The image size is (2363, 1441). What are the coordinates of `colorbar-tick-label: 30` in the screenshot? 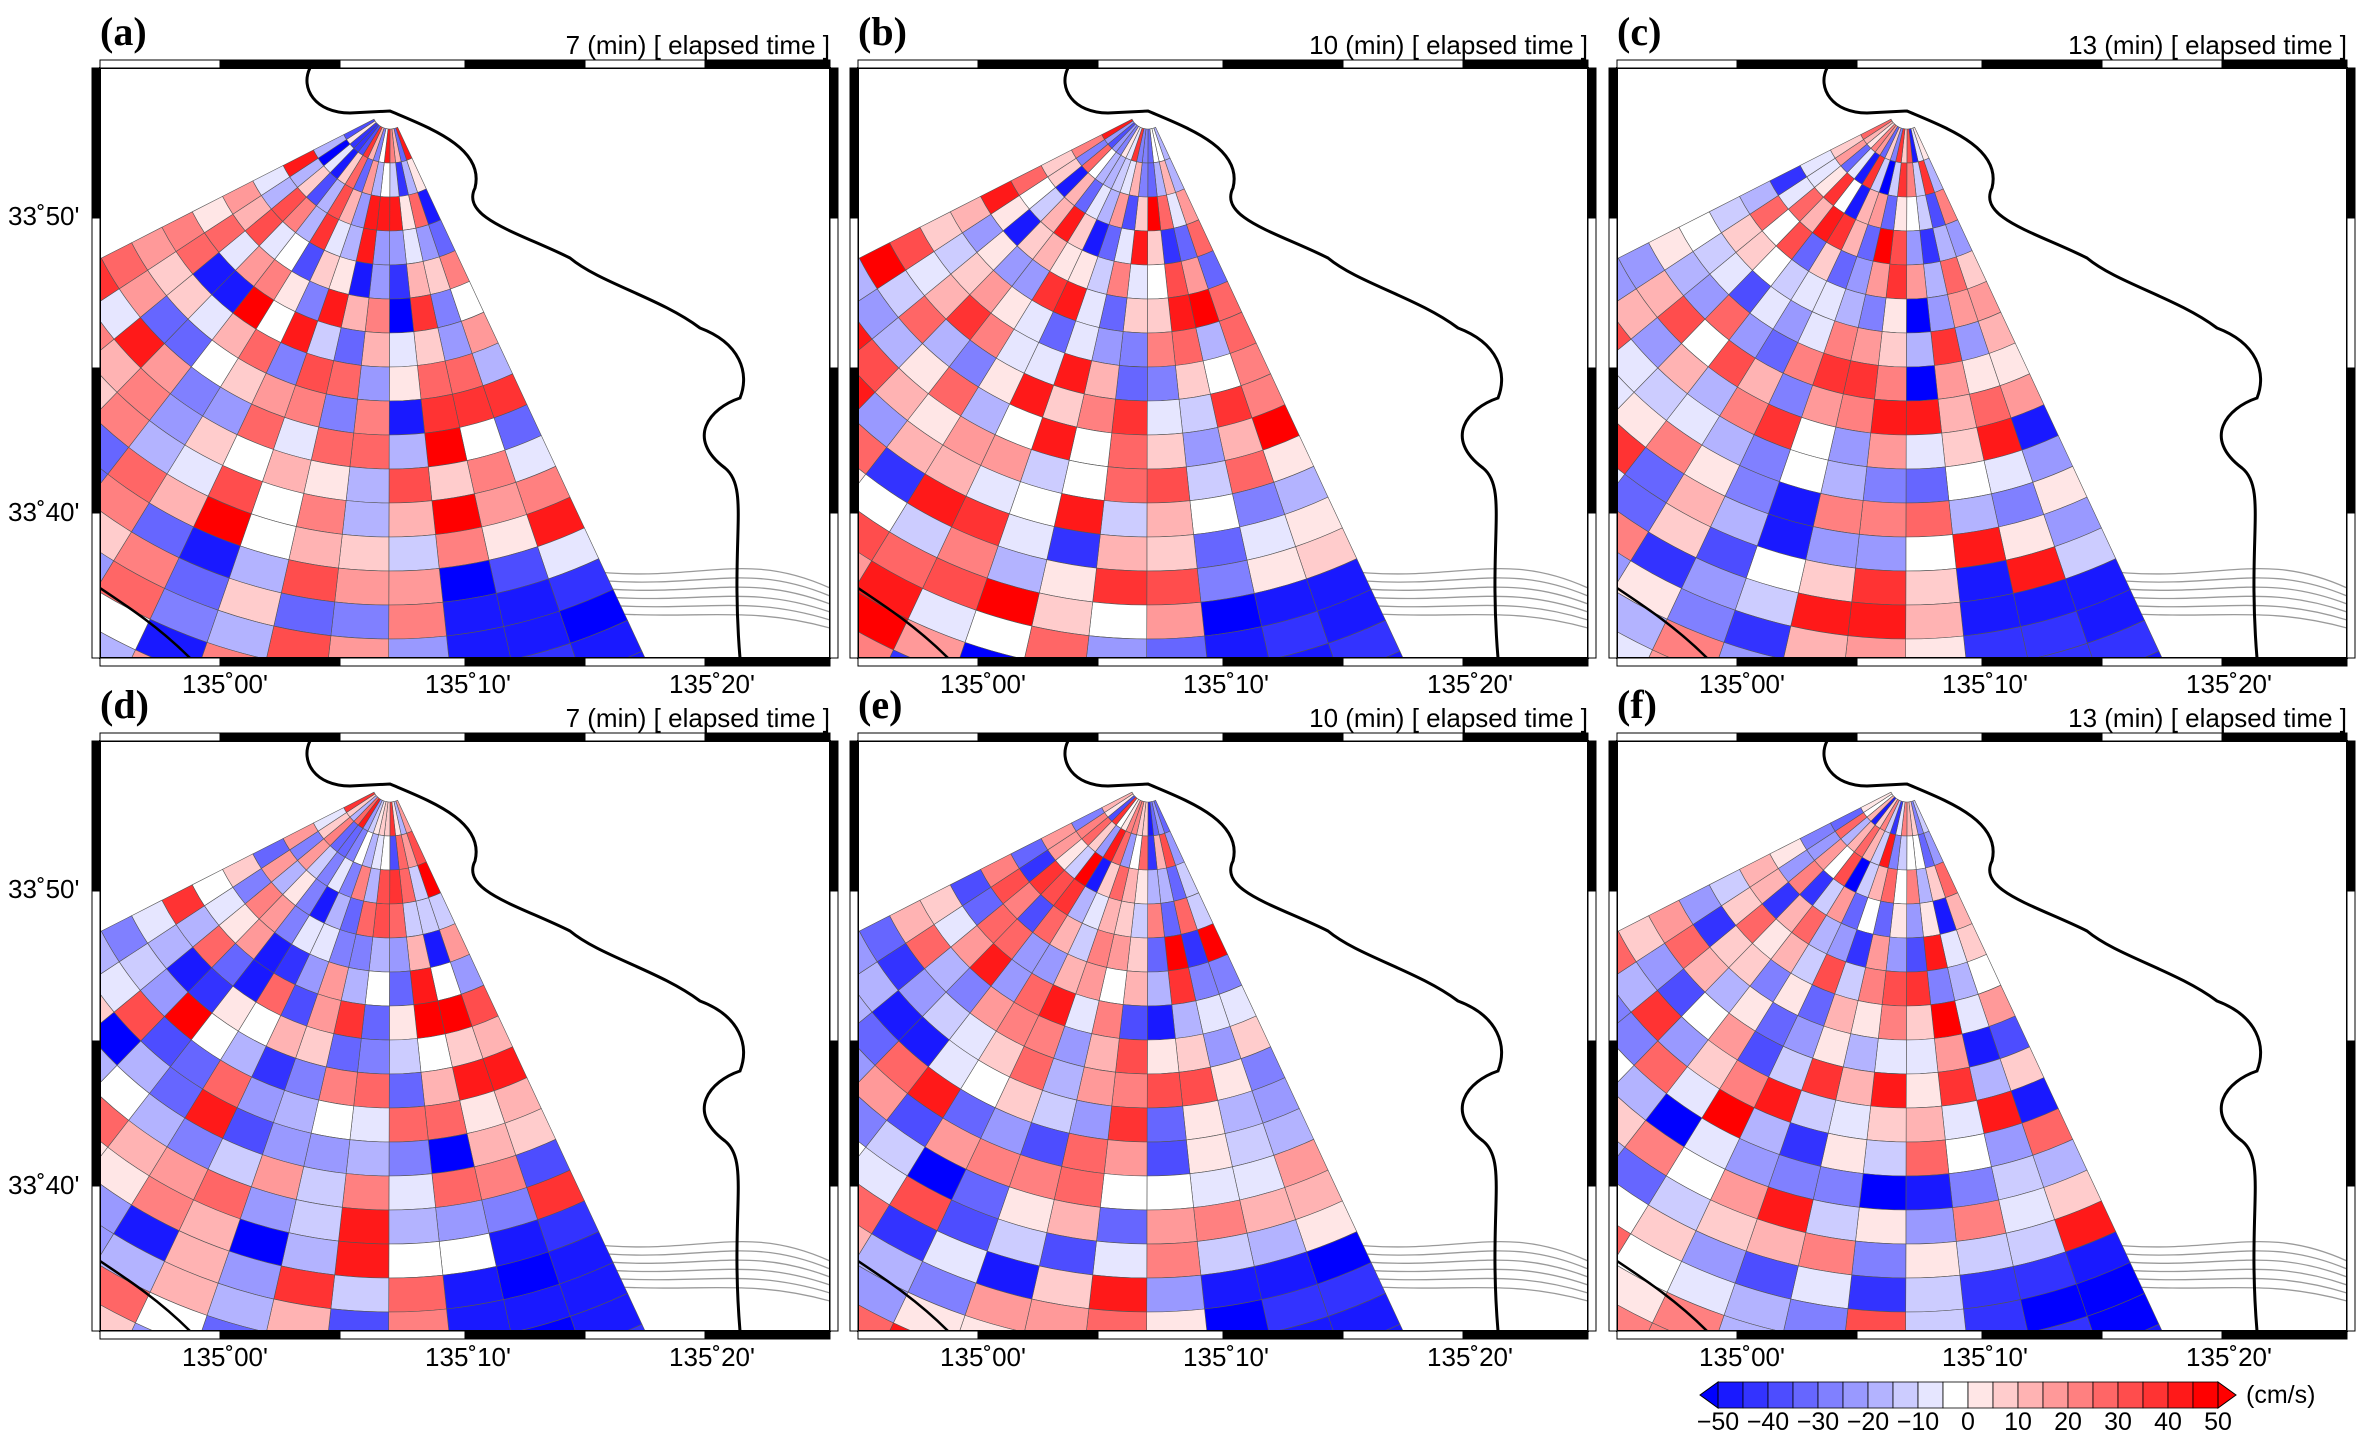 It's located at (2118, 1422).